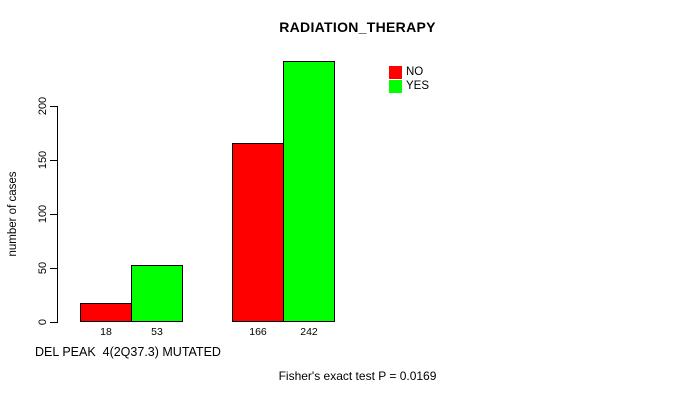  I want to click on bar-value-label: 242, so click(309, 332).